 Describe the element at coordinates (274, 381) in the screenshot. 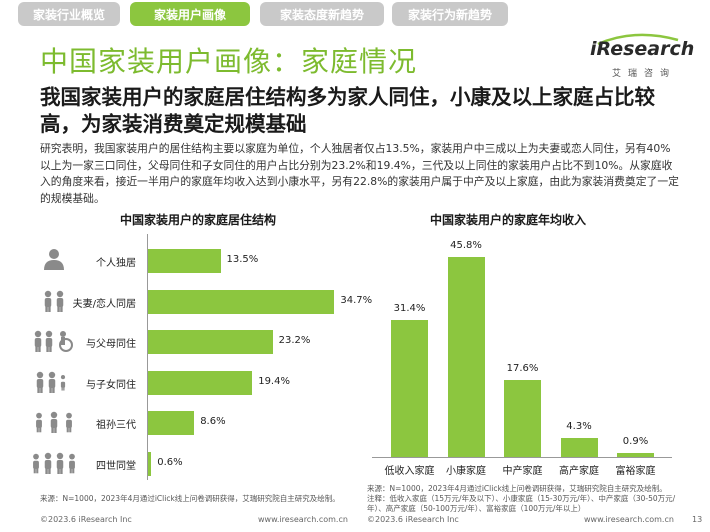

I see `left-bar-value-label: 19.4%` at that location.